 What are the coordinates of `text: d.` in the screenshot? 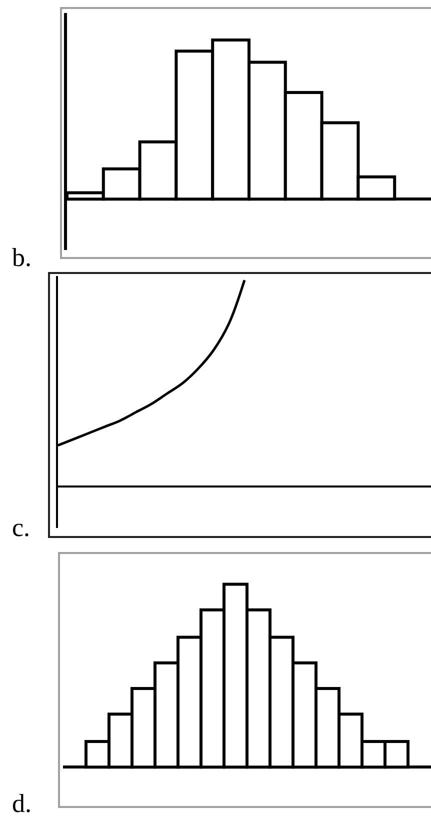 It's located at (22, 803).